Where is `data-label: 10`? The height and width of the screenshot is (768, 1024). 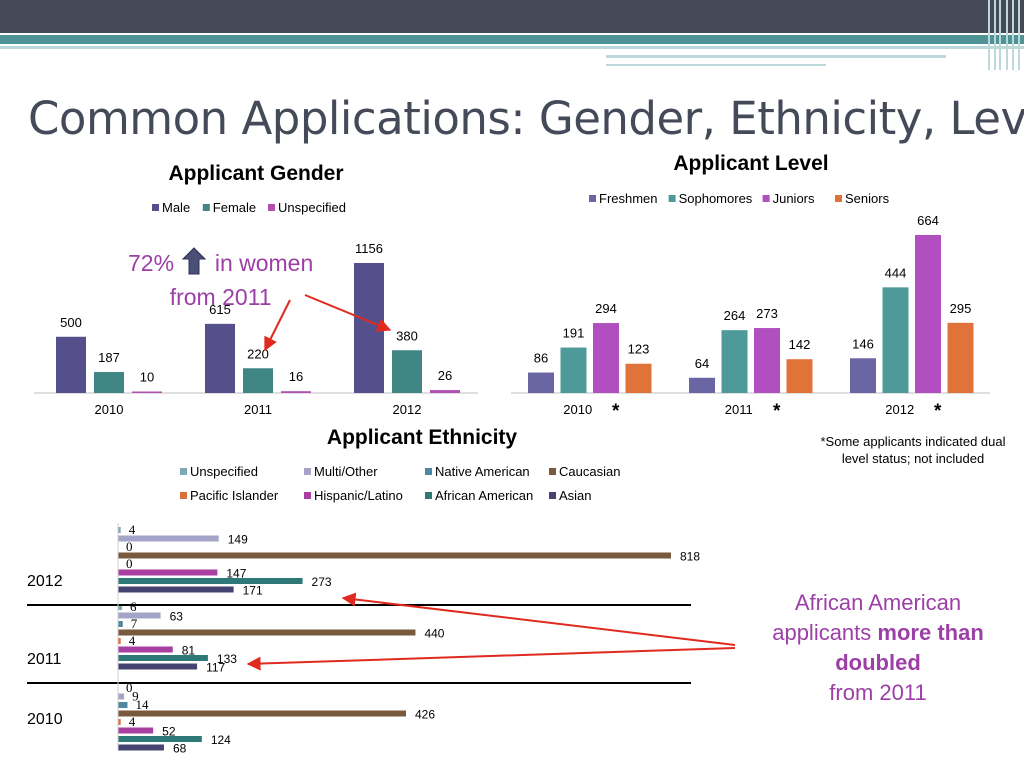
data-label: 10 is located at coordinates (147, 377).